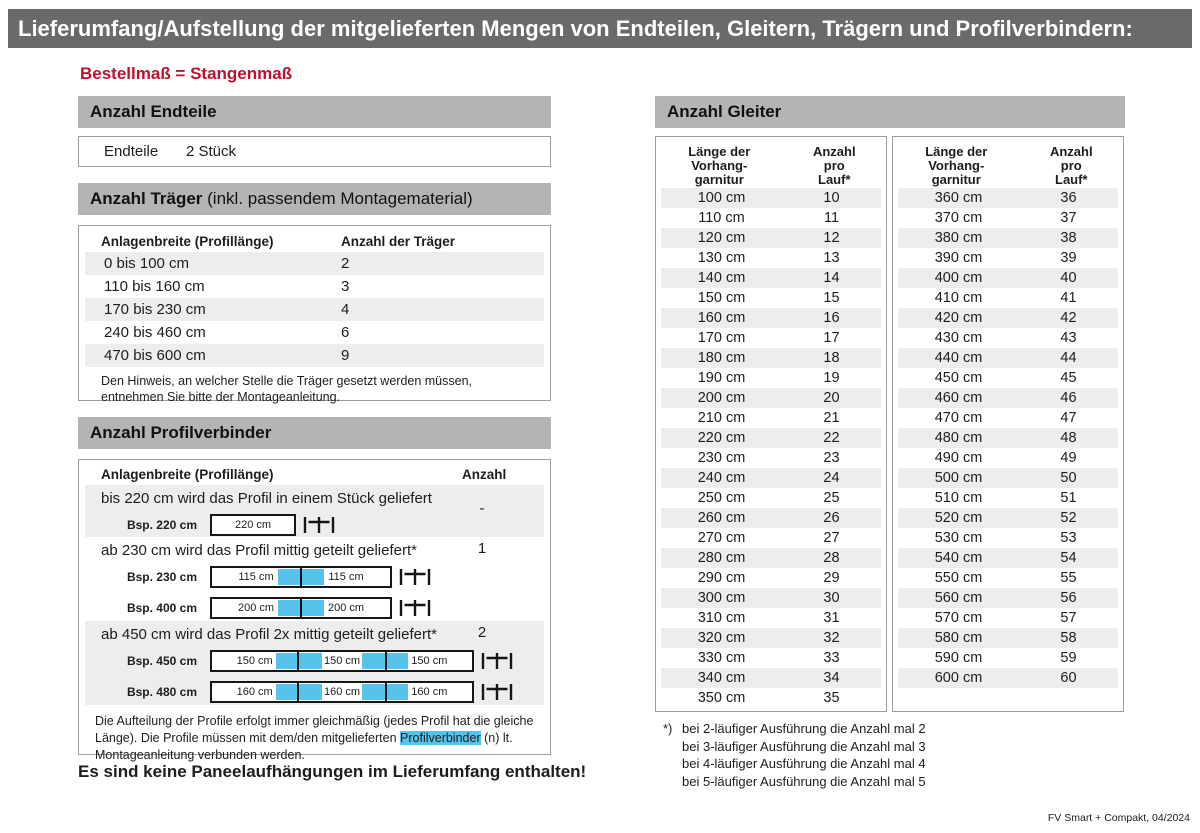 This screenshot has height=833, width=1200. I want to click on traeger-row-range: 0 bis 100 cm, so click(147, 263).